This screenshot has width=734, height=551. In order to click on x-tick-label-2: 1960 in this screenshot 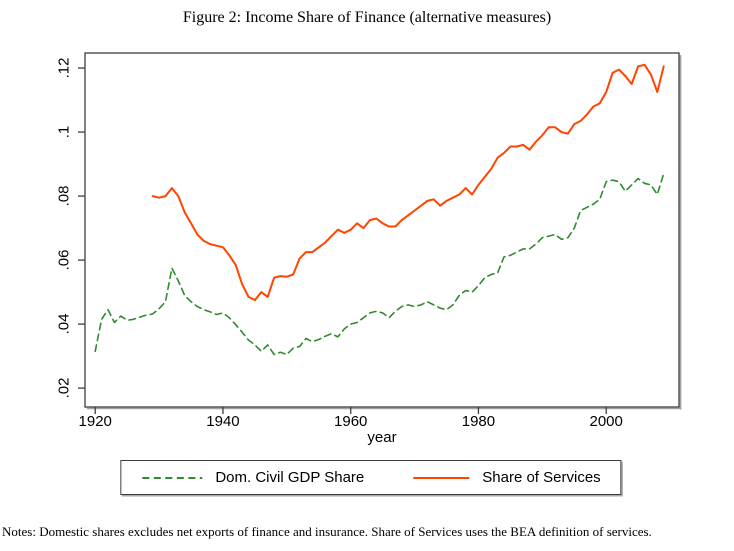, I will do `click(351, 421)`.